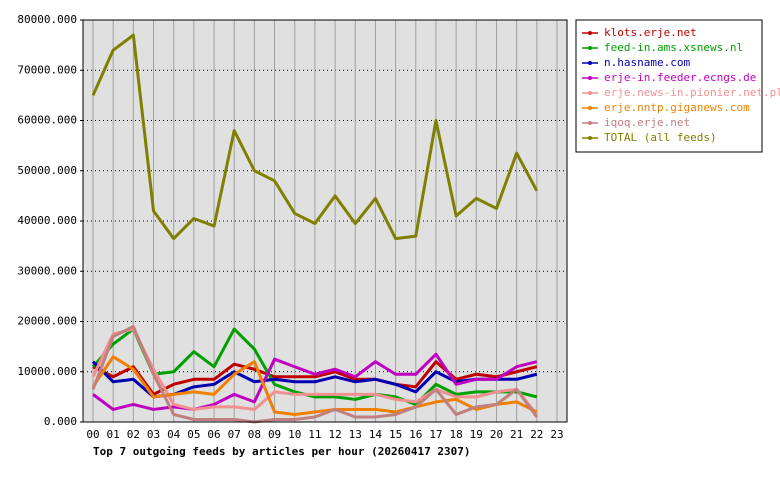 The height and width of the screenshot is (480, 780). Describe the element at coordinates (677, 107) in the screenshot. I see `legend-label: erje.nntp.giganews.com` at that location.